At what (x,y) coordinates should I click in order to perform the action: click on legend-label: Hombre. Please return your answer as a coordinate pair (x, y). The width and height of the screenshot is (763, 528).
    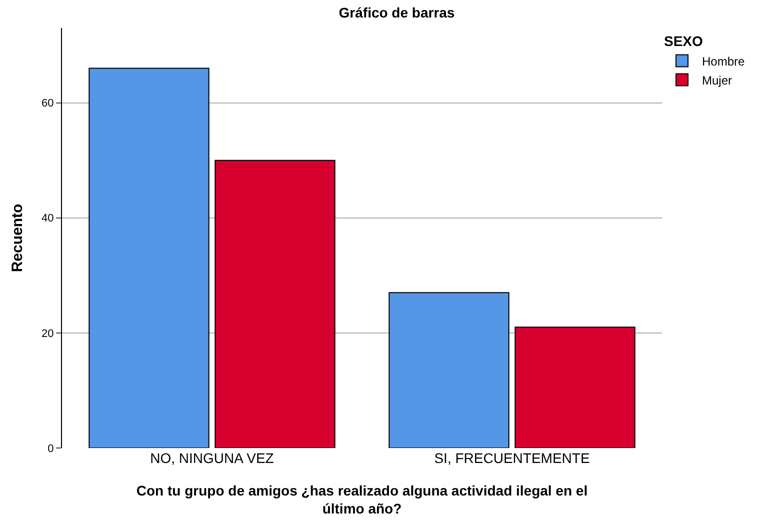
    Looking at the image, I should click on (724, 61).